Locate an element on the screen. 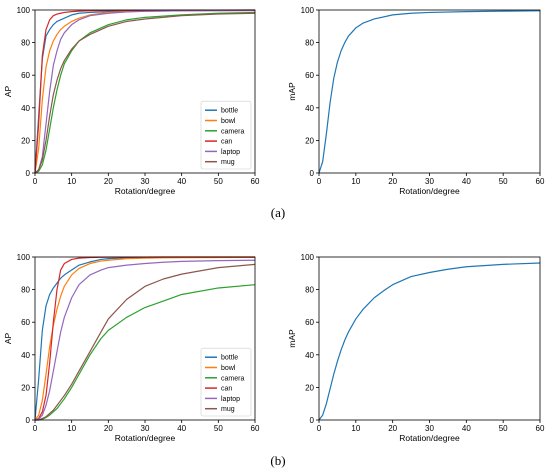 This screenshot has width=550, height=475. chart-panel-a-right is located at coordinates (428, 92).